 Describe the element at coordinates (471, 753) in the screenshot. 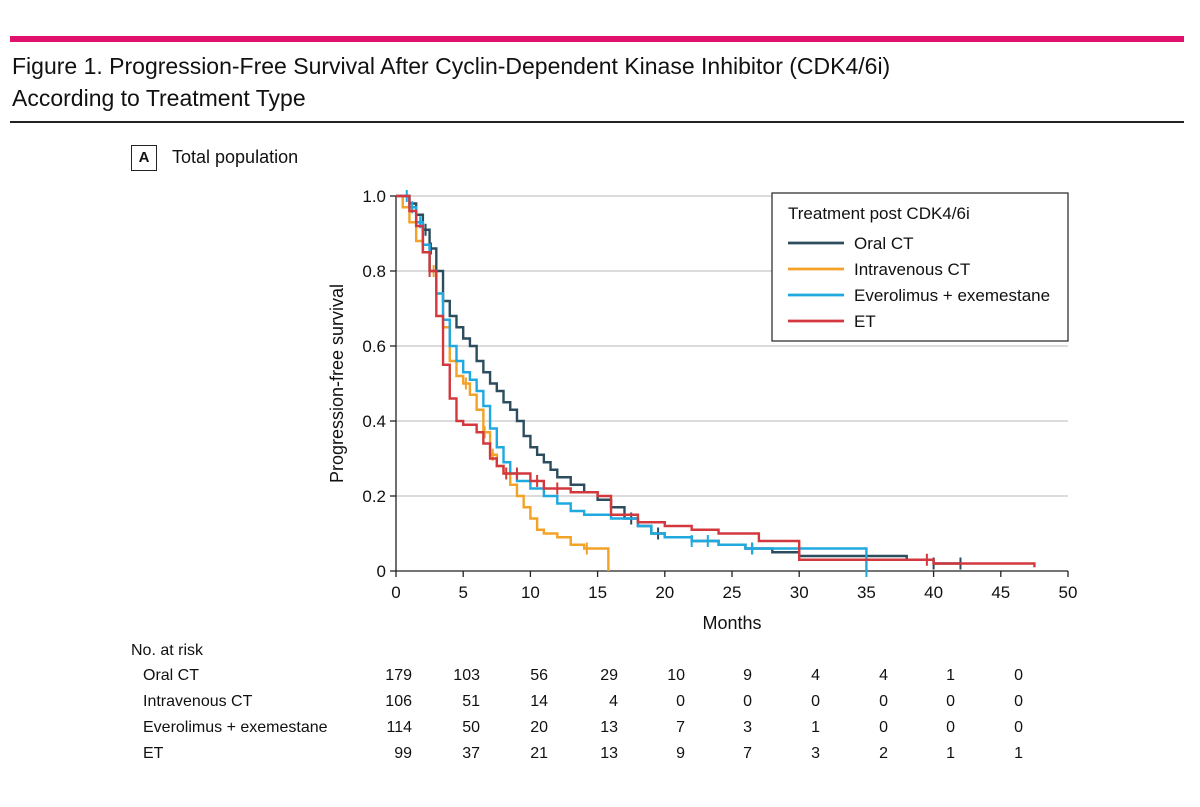

I see `risk-cell: 37` at that location.